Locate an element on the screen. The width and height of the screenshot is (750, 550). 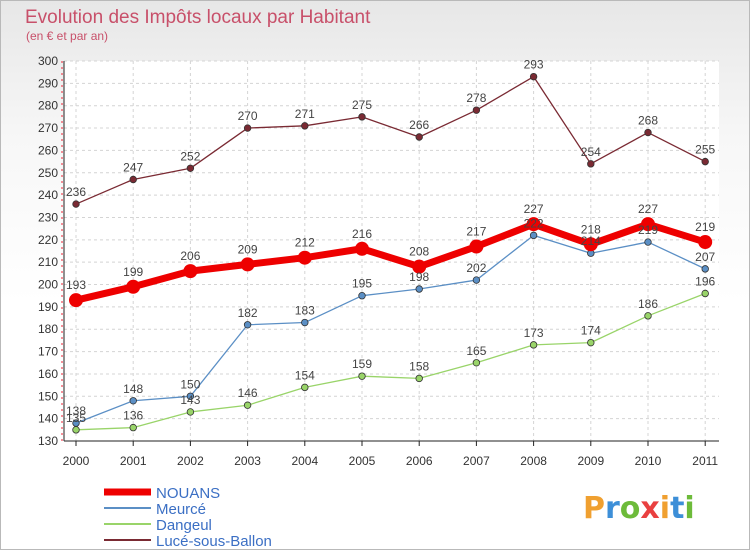
x-tick-label: 2005 is located at coordinates (362, 461).